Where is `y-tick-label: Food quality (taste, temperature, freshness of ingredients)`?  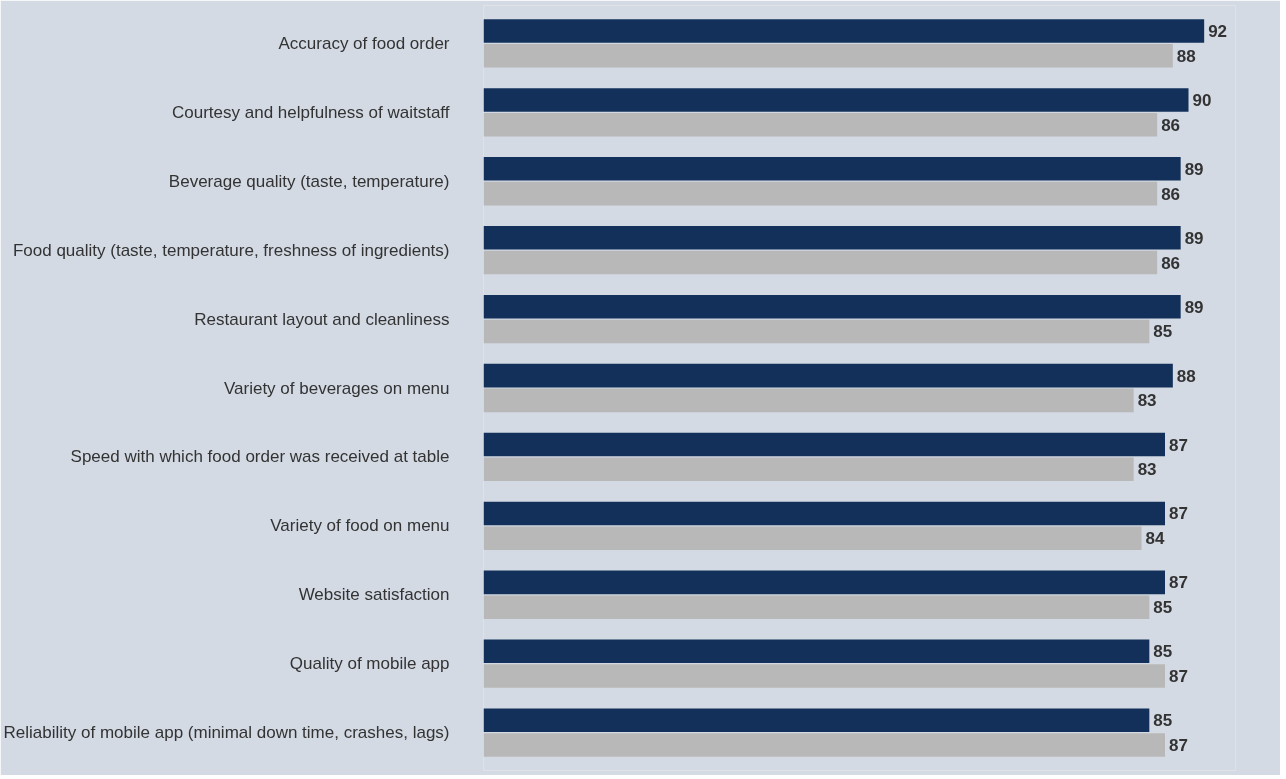 y-tick-label: Food quality (taste, temperature, freshness of ingredients) is located at coordinates (231, 250).